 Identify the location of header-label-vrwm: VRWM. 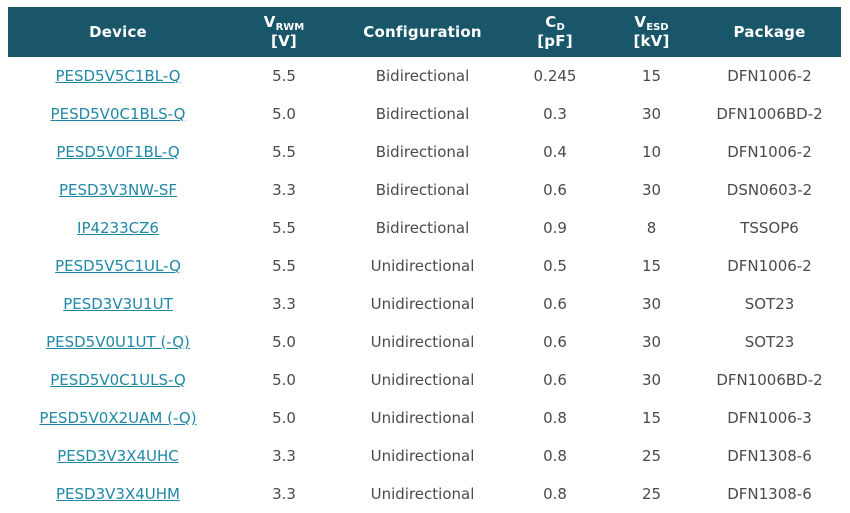
(284, 23).